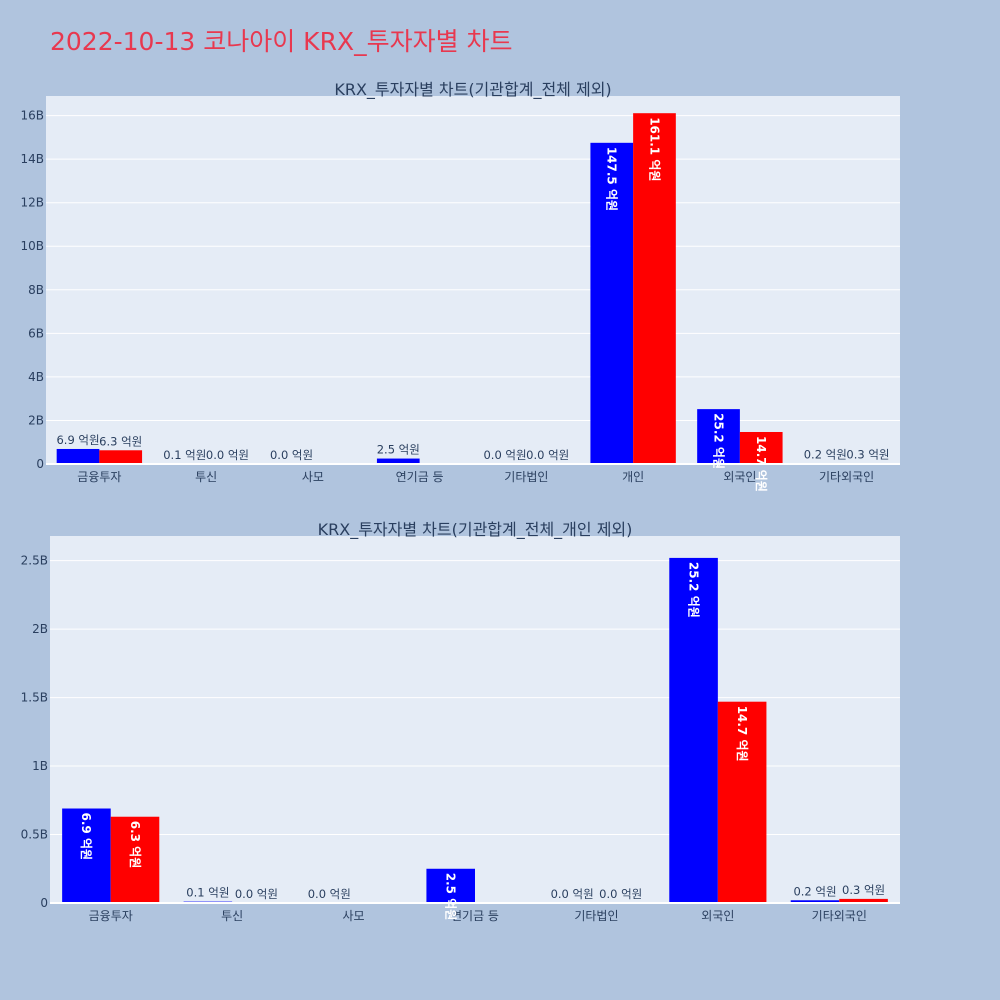  Describe the element at coordinates (281, 41) in the screenshot. I see `page-title: 2022-10-13 코나아이 KRX_투자자별 차트` at that location.